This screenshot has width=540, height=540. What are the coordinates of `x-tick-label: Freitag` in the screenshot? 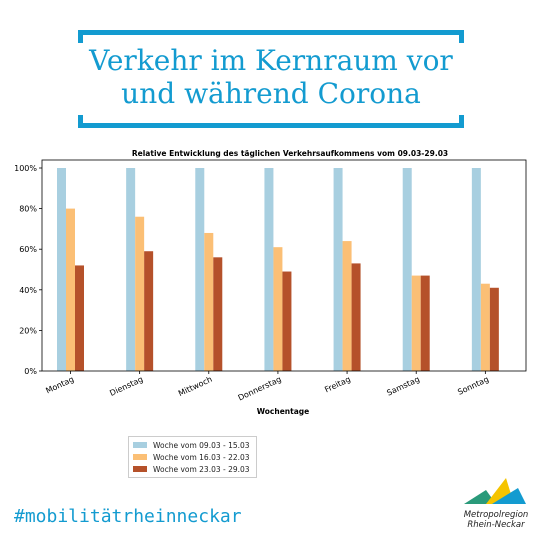 It's located at (337, 385).